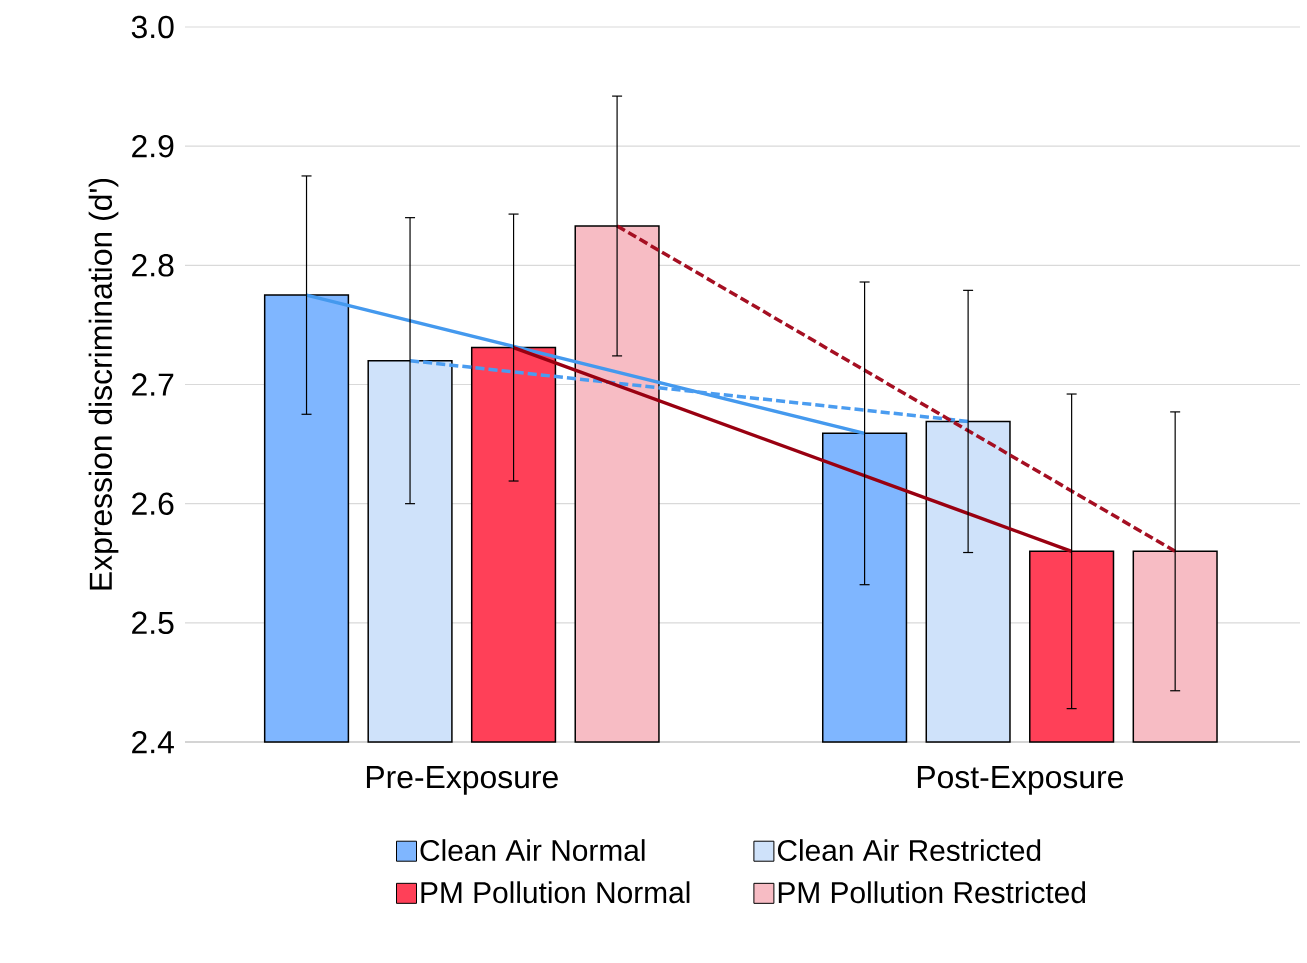 The width and height of the screenshot is (1307, 963). I want to click on y-tick-label: 2.9, so click(153, 146).